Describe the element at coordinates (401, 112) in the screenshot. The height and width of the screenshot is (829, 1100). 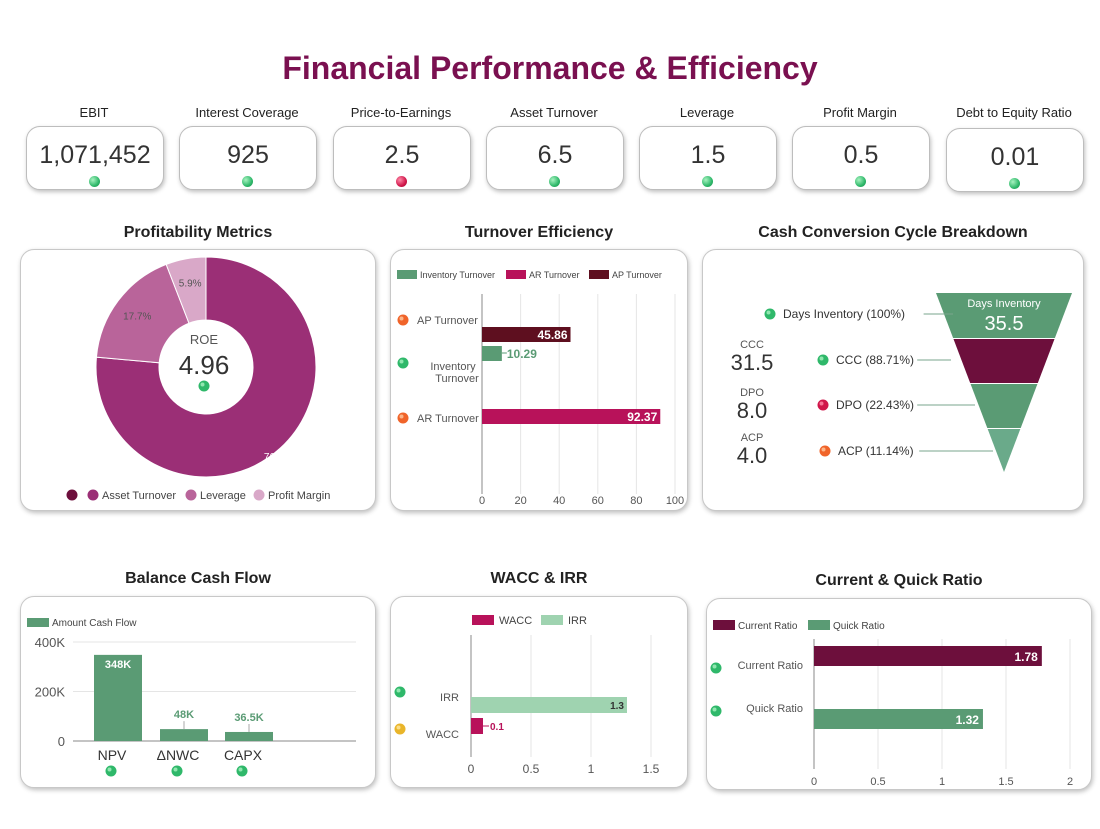
I see `kpi-label: Price-to-Earnings` at that location.